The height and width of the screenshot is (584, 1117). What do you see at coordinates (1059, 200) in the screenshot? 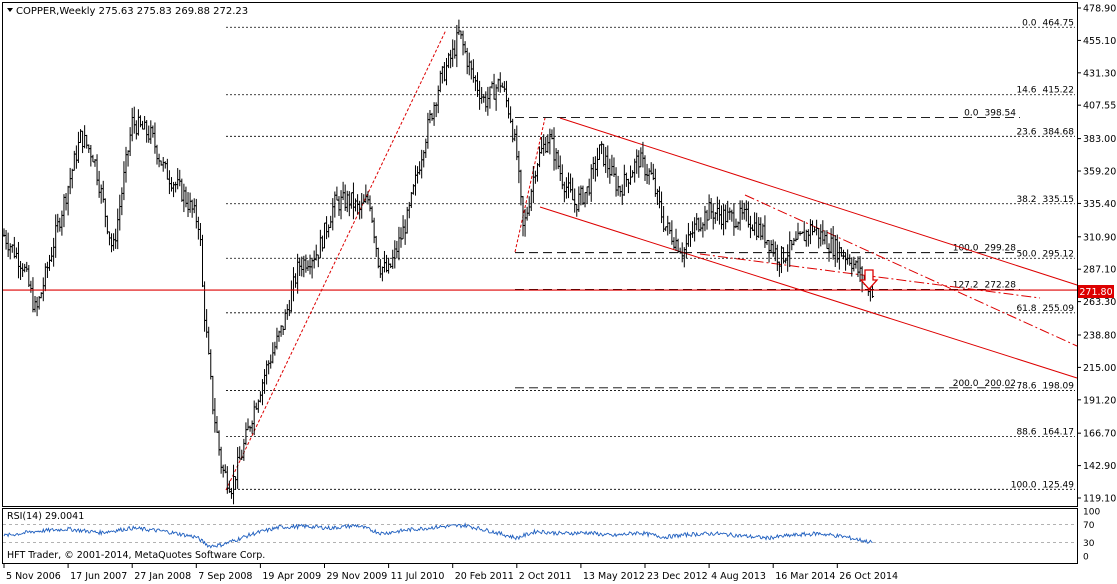
I see `fib-level-price: 335.15` at bounding box center [1059, 200].